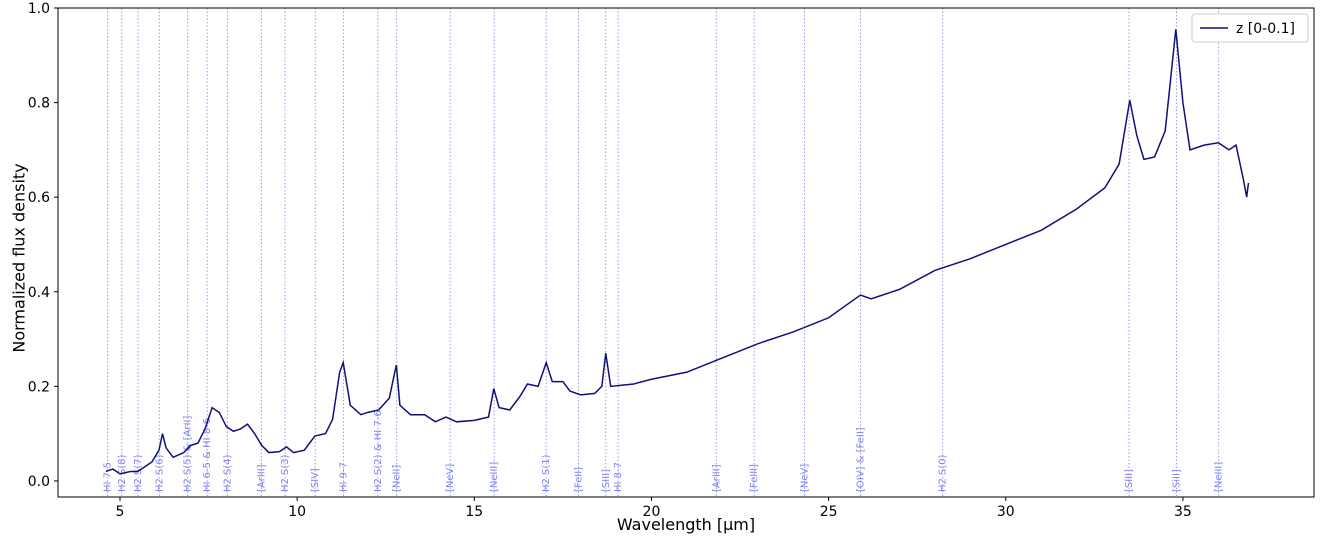 This screenshot has height=544, width=1332. I want to click on x-tick-label: 35, so click(1183, 512).